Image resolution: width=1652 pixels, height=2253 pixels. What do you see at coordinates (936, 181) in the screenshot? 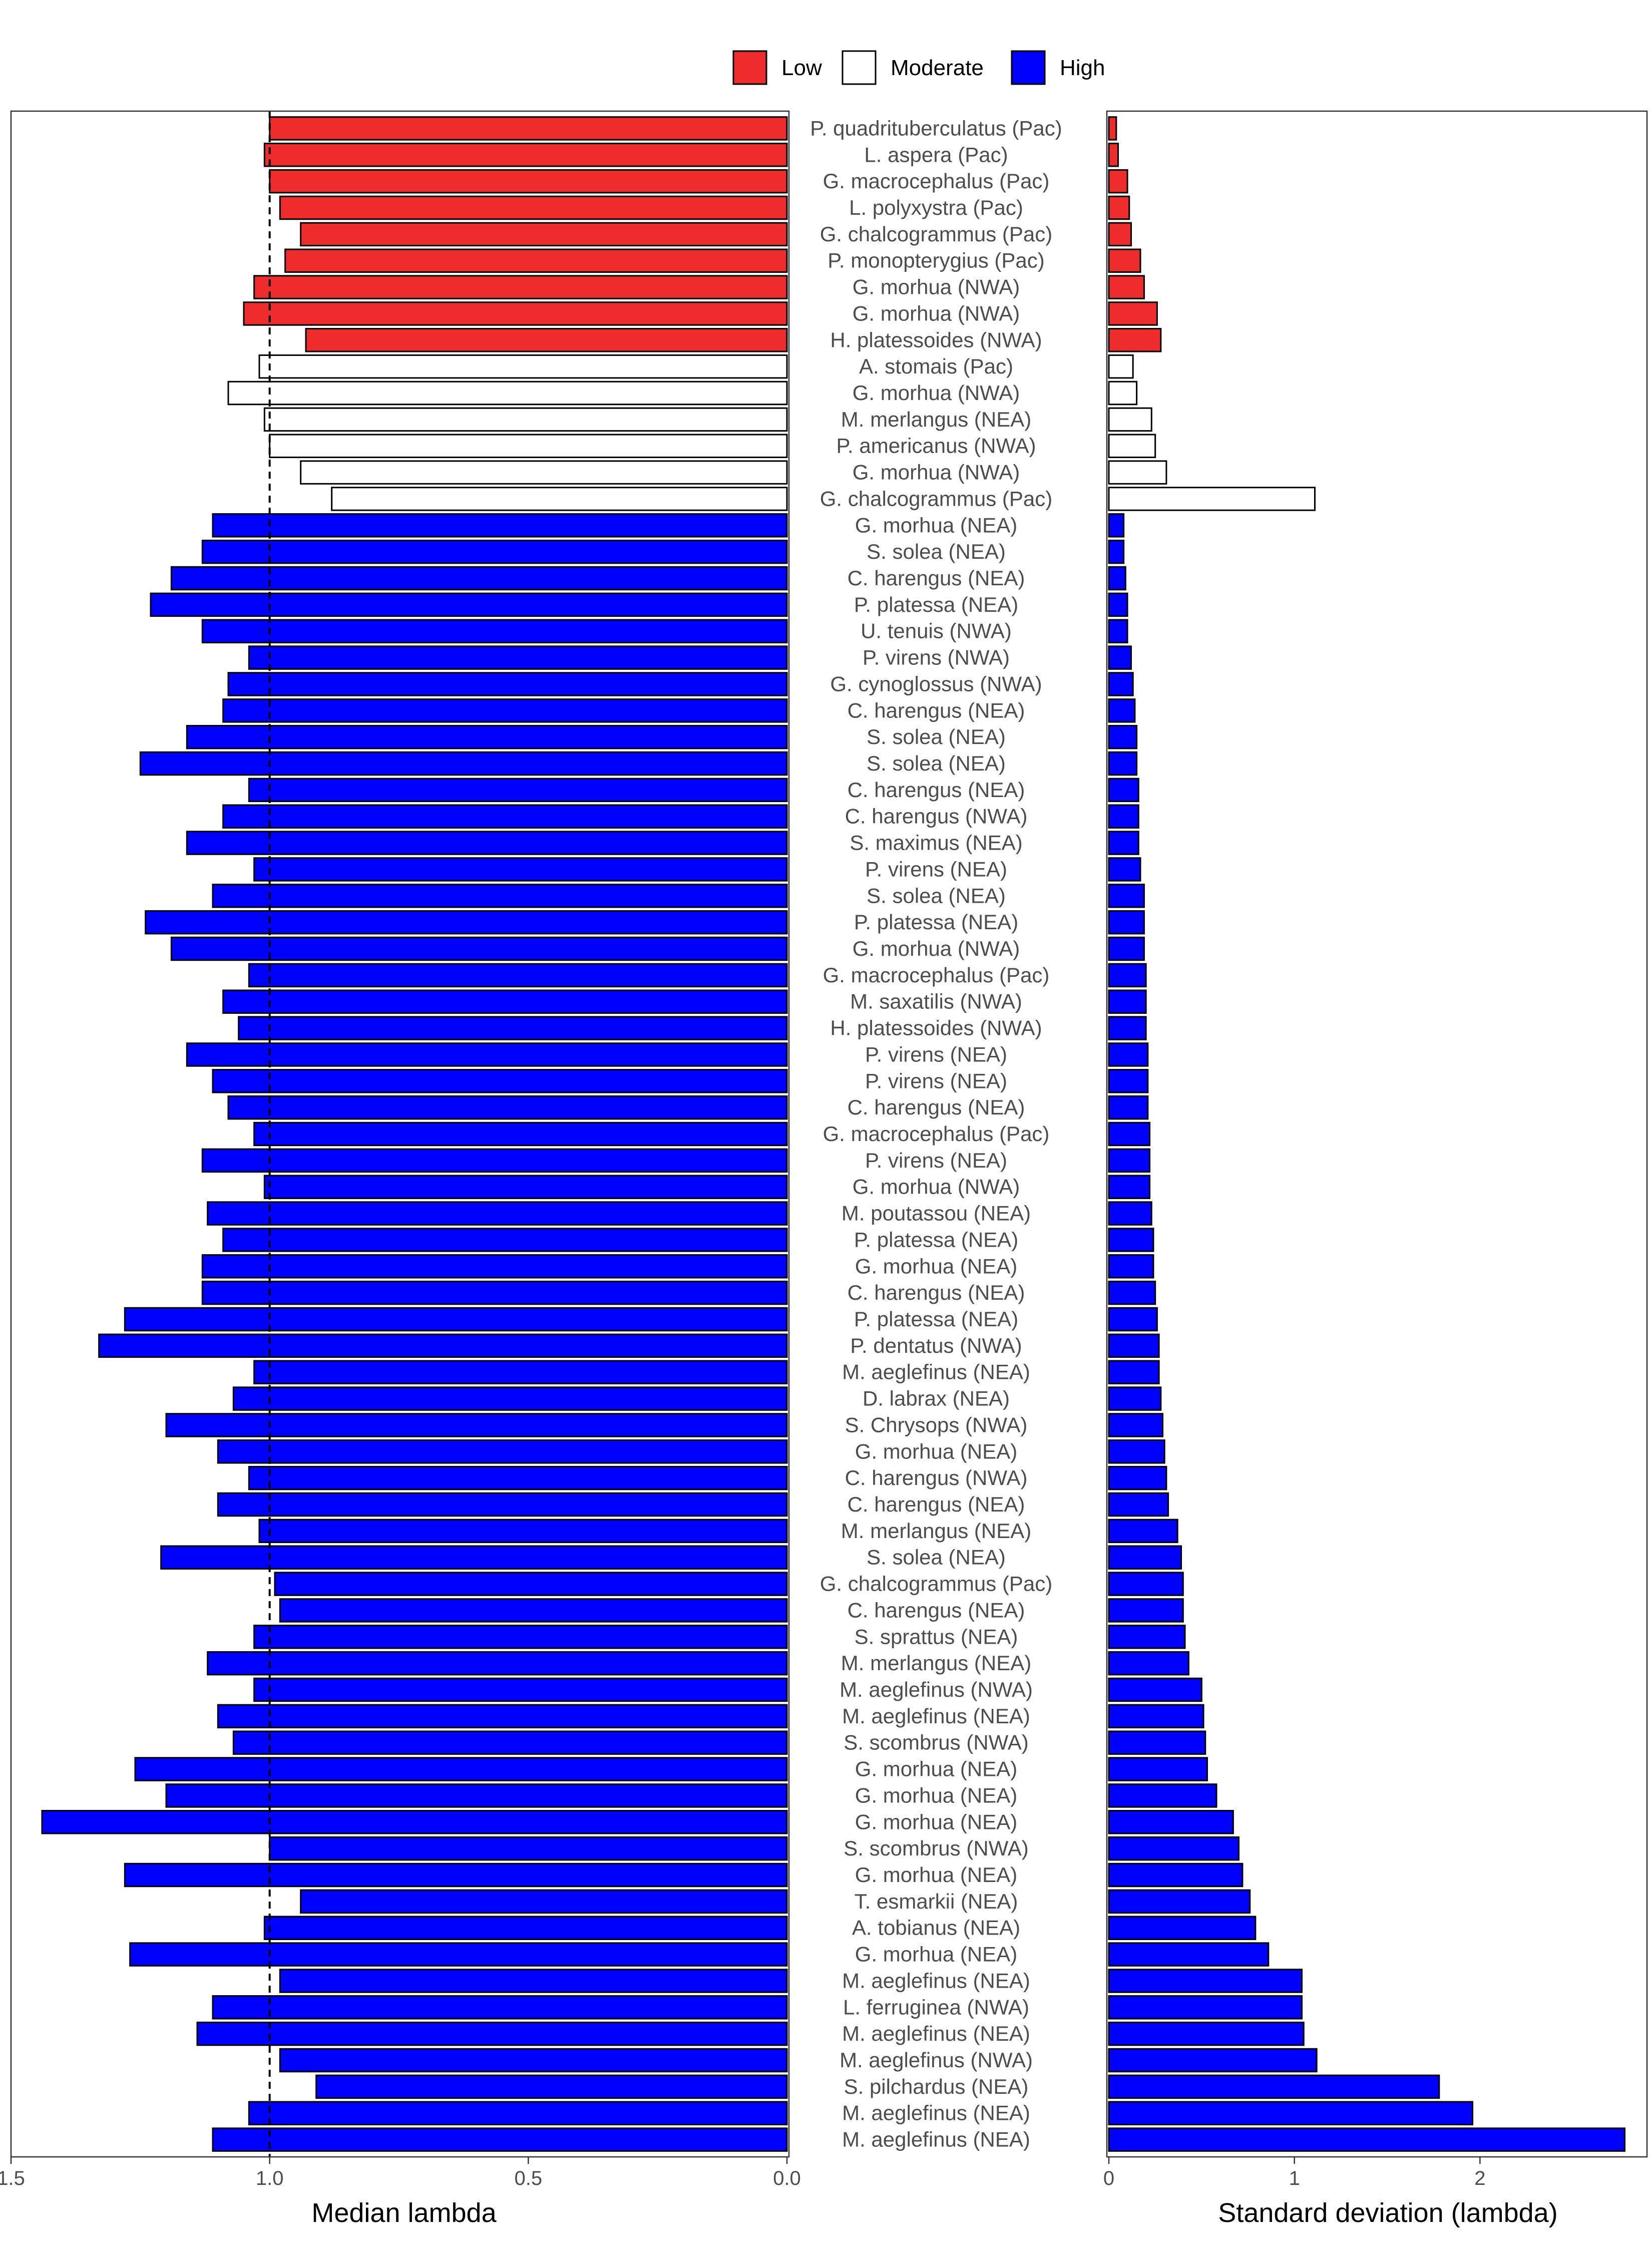
I see `stock-label: G. macrocephalus (Pac)` at bounding box center [936, 181].